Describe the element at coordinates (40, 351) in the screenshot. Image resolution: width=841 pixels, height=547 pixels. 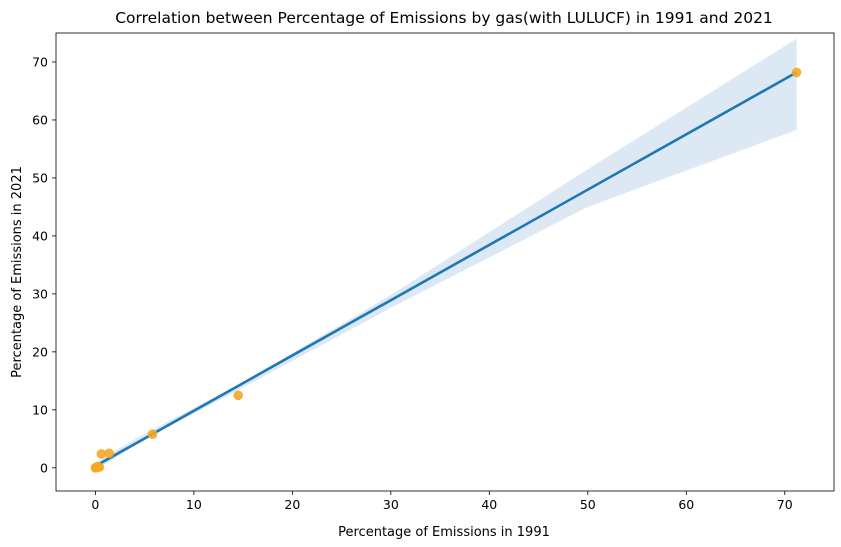
I see `y-tick-label: 20` at that location.